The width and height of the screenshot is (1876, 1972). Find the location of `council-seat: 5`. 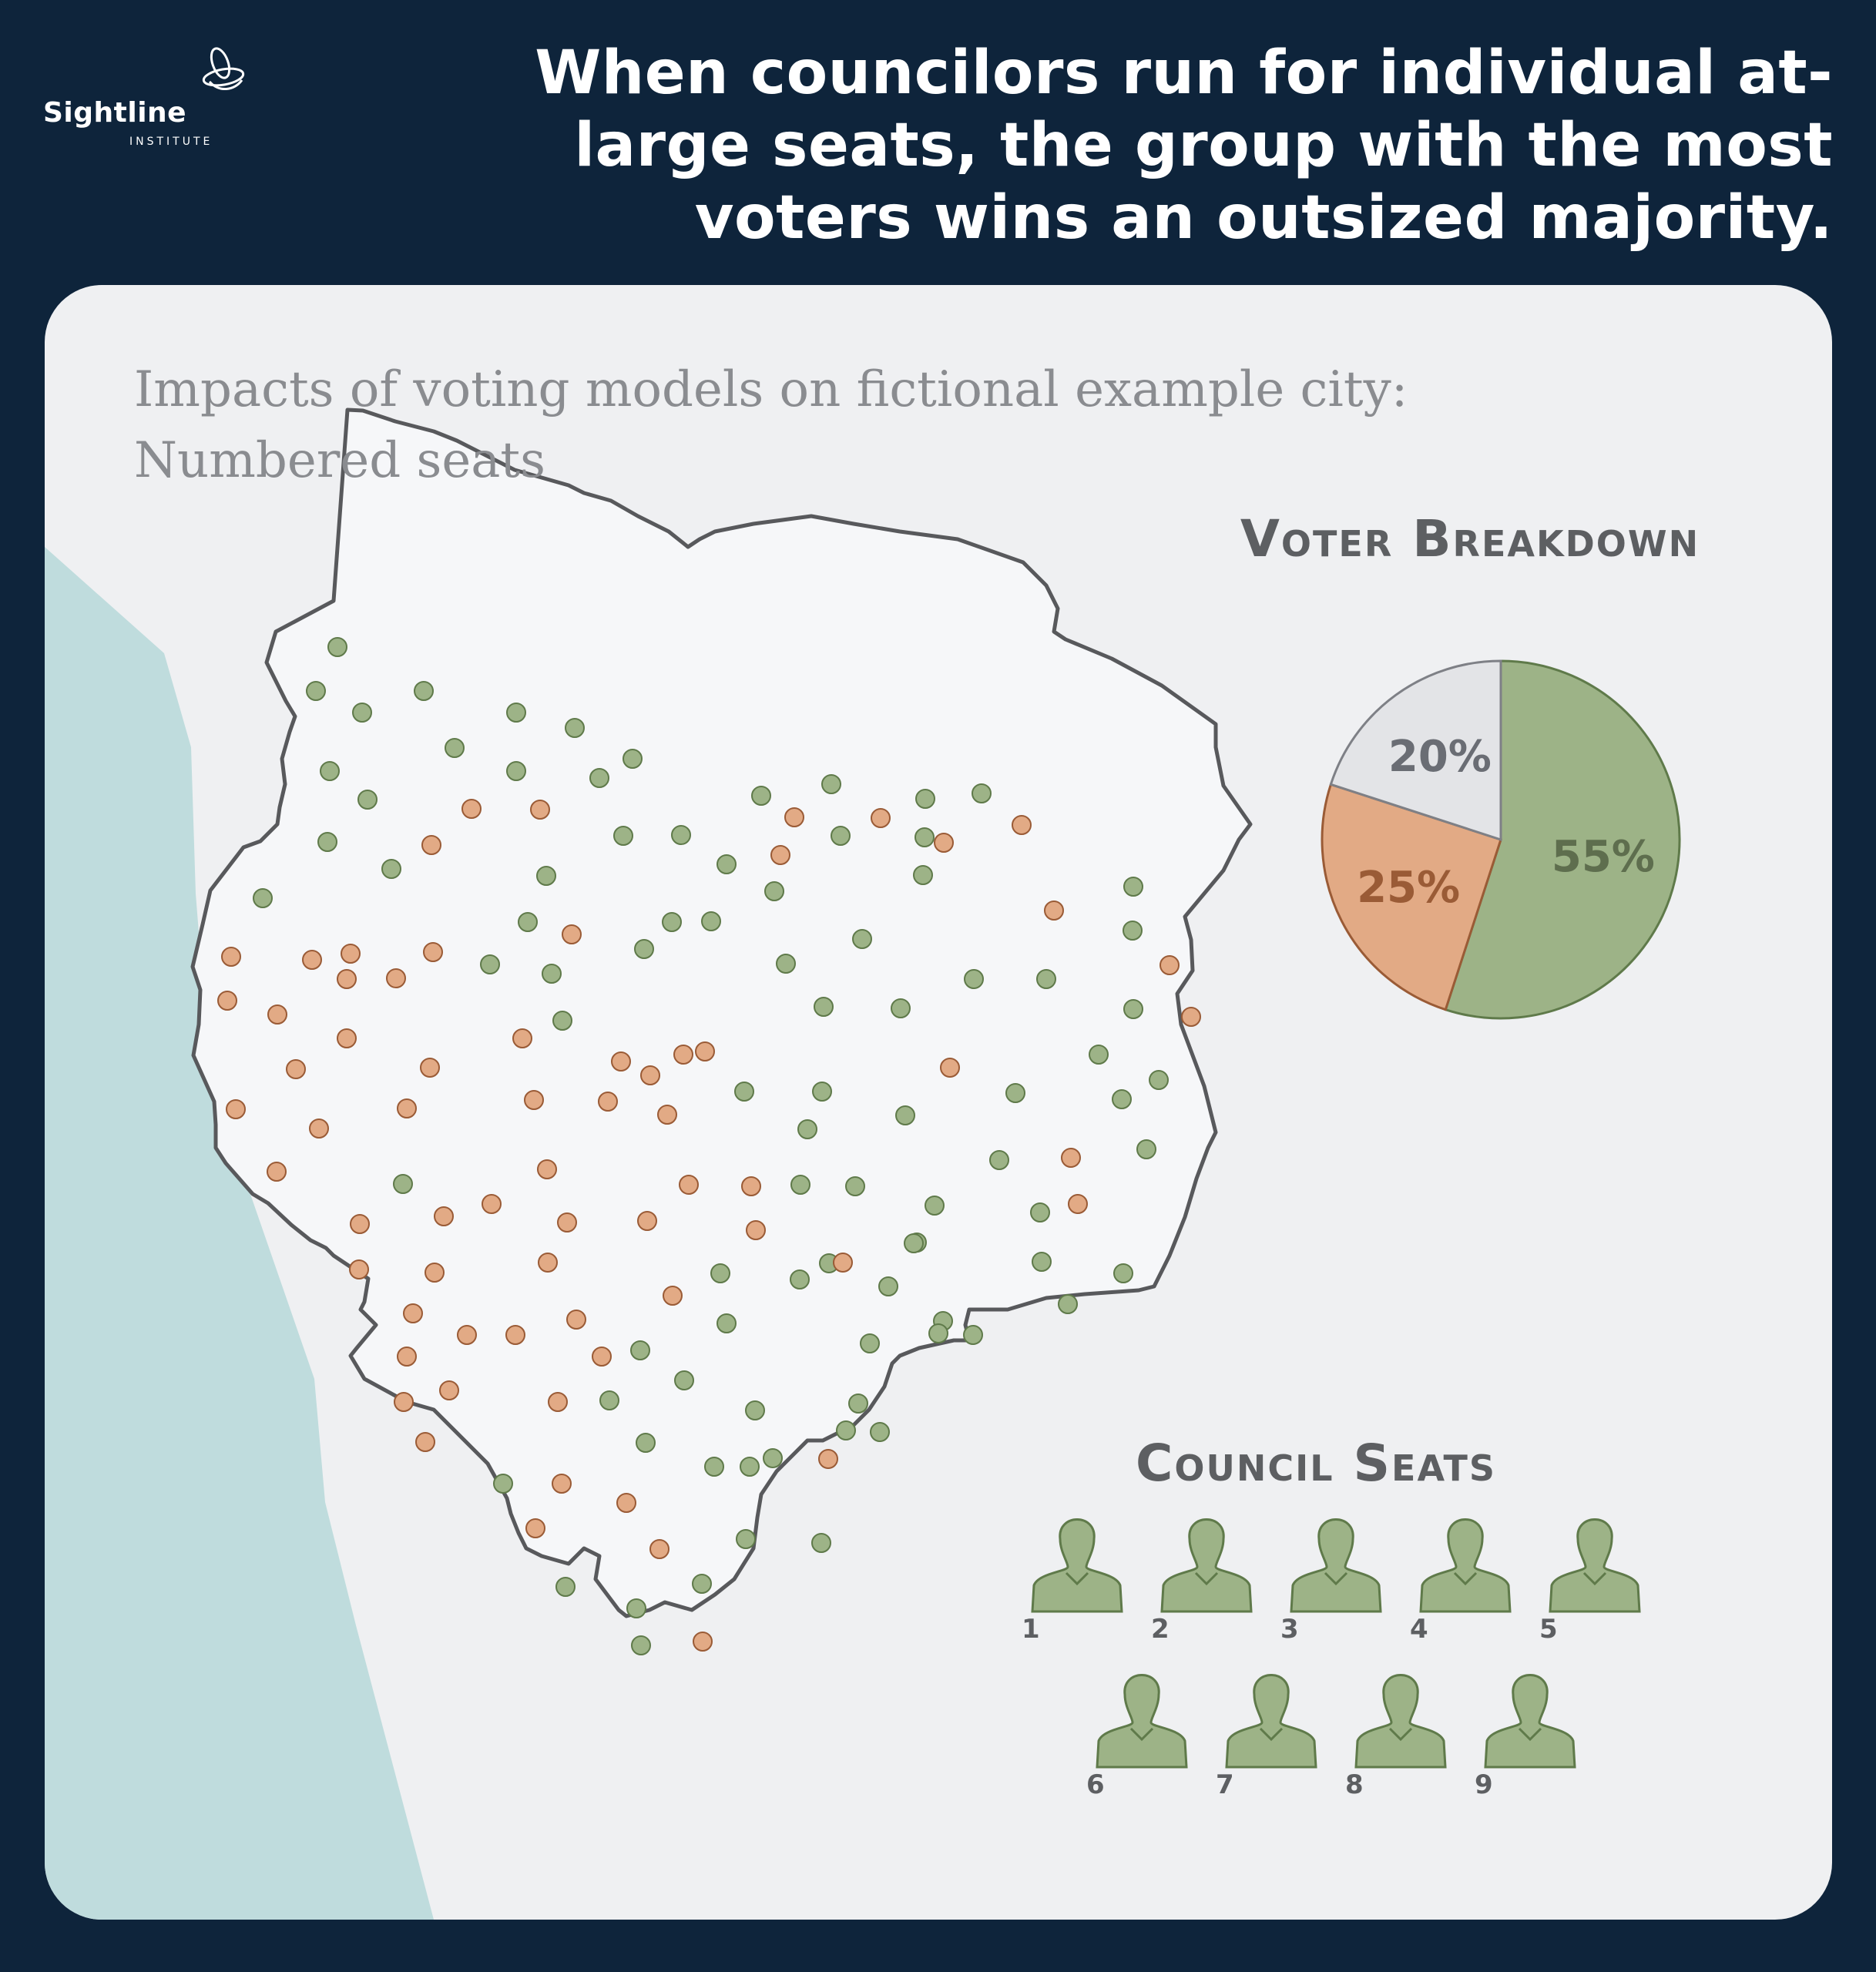

council-seat: 5 is located at coordinates (1590, 1581).